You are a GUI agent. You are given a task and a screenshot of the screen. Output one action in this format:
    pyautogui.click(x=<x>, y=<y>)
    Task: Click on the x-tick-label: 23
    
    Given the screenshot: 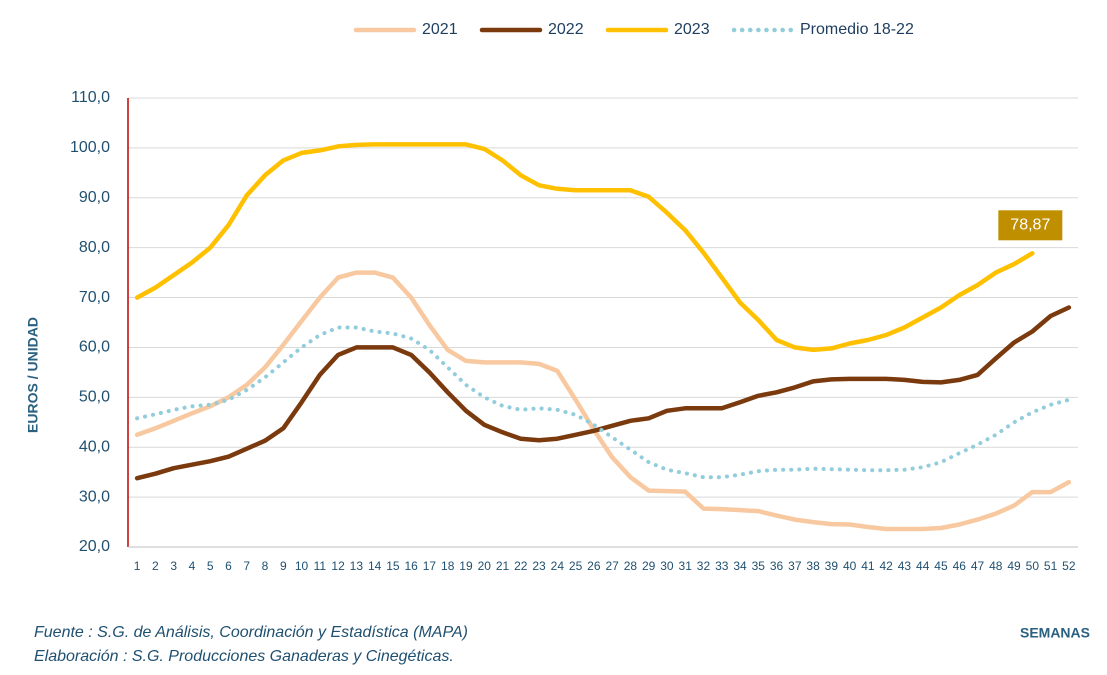 What is the action you would take?
    pyautogui.click(x=539, y=566)
    